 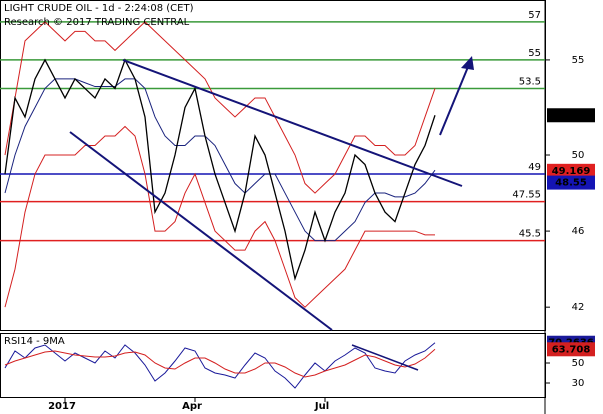 I want to click on price-tag-label: 48.55, so click(x=571, y=183).